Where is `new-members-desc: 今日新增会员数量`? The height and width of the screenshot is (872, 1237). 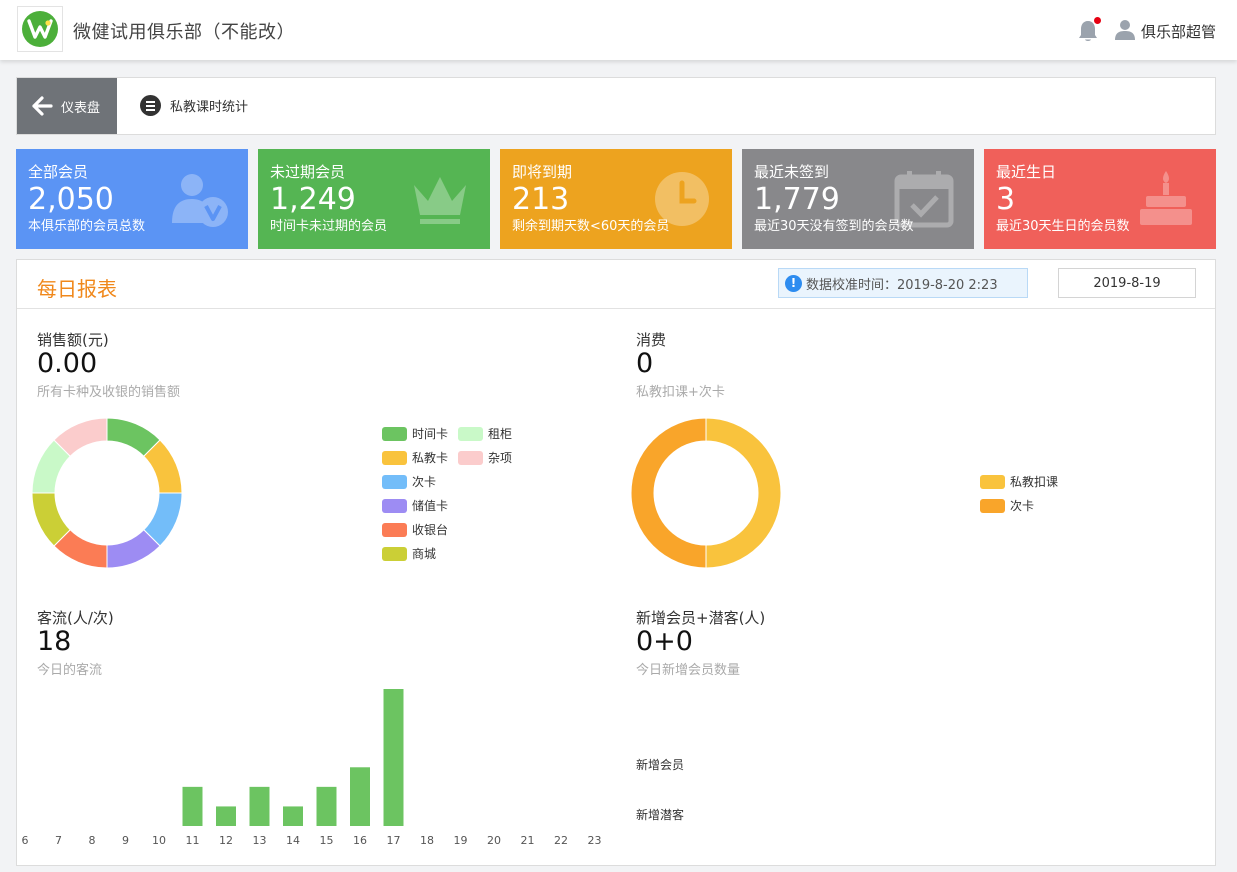 new-members-desc: 今日新增会员数量 is located at coordinates (688, 670).